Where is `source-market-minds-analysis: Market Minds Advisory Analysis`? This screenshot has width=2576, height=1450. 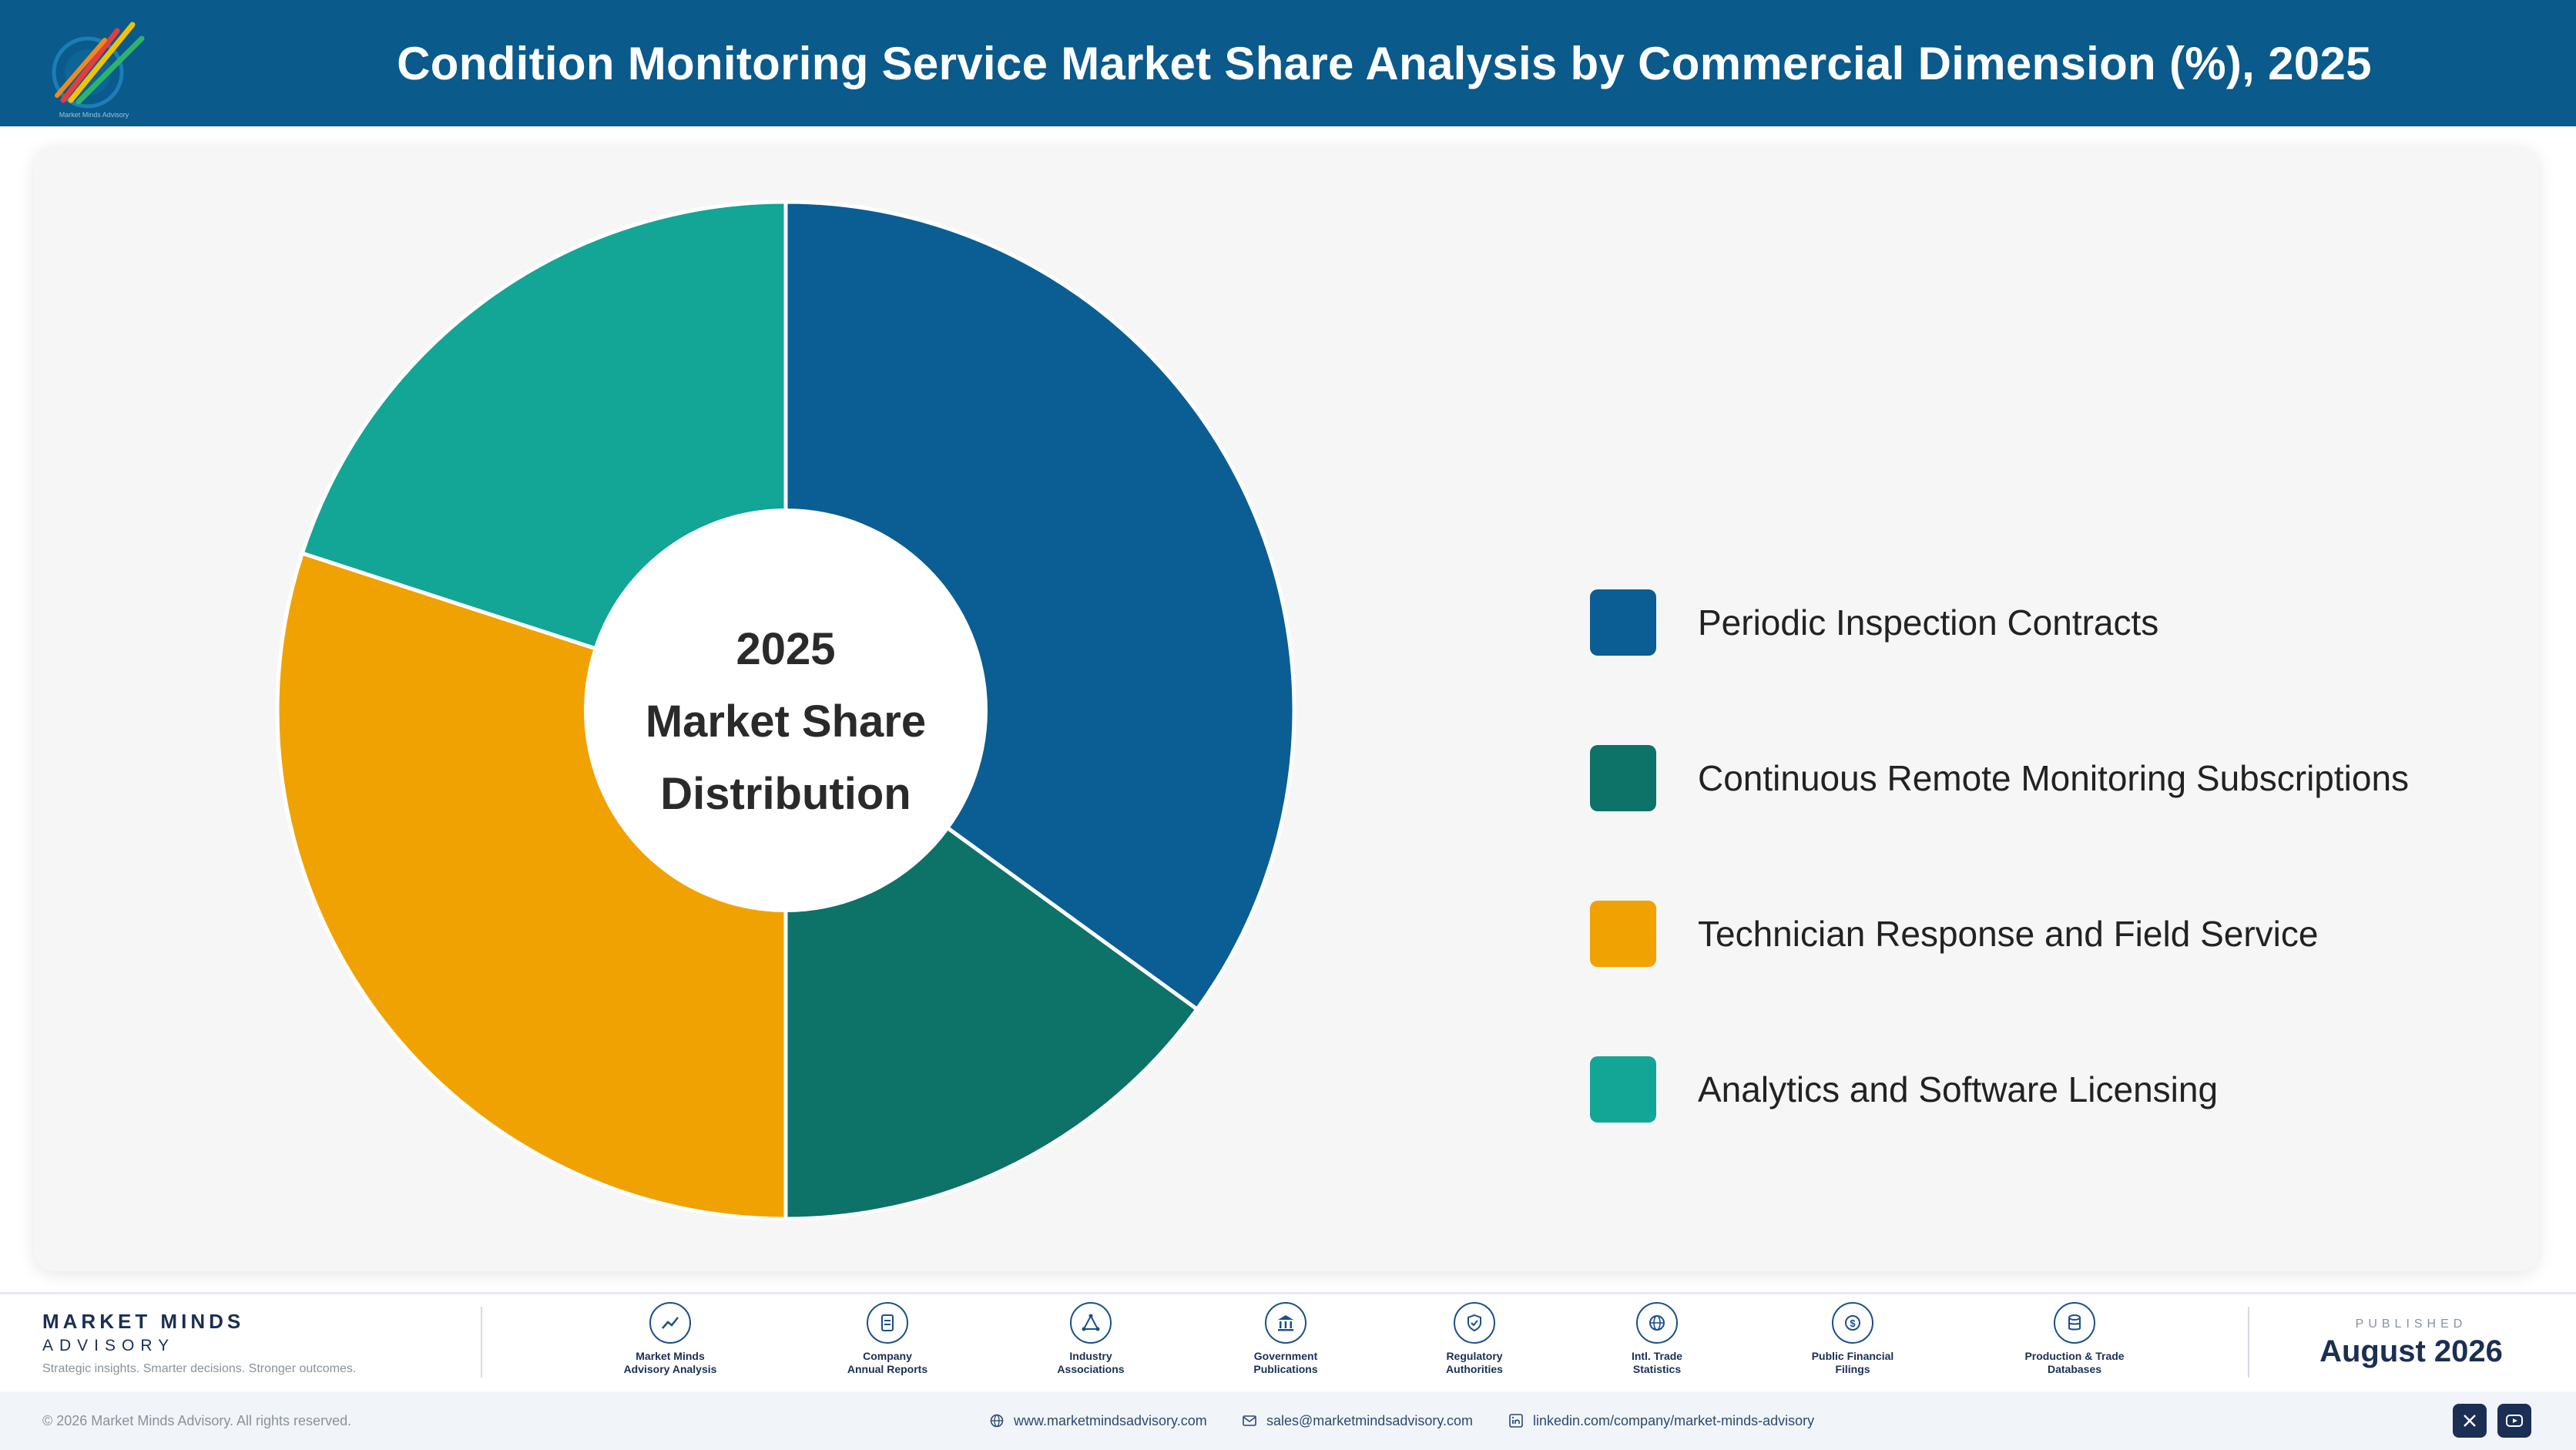
source-market-minds-analysis: Market Minds Advisory Analysis is located at coordinates (670, 1339).